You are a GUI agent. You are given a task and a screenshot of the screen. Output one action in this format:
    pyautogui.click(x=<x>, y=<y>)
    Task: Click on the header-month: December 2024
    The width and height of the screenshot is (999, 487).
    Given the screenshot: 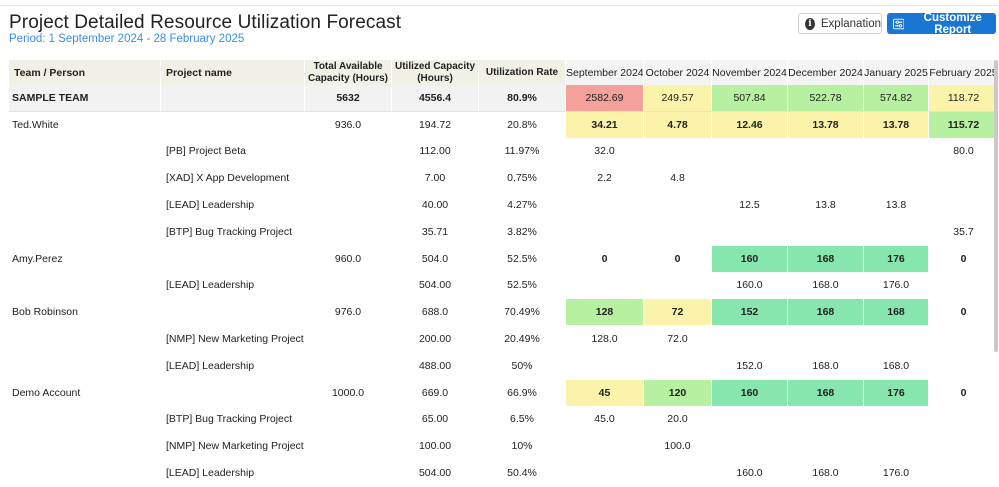 What is the action you would take?
    pyautogui.click(x=826, y=72)
    